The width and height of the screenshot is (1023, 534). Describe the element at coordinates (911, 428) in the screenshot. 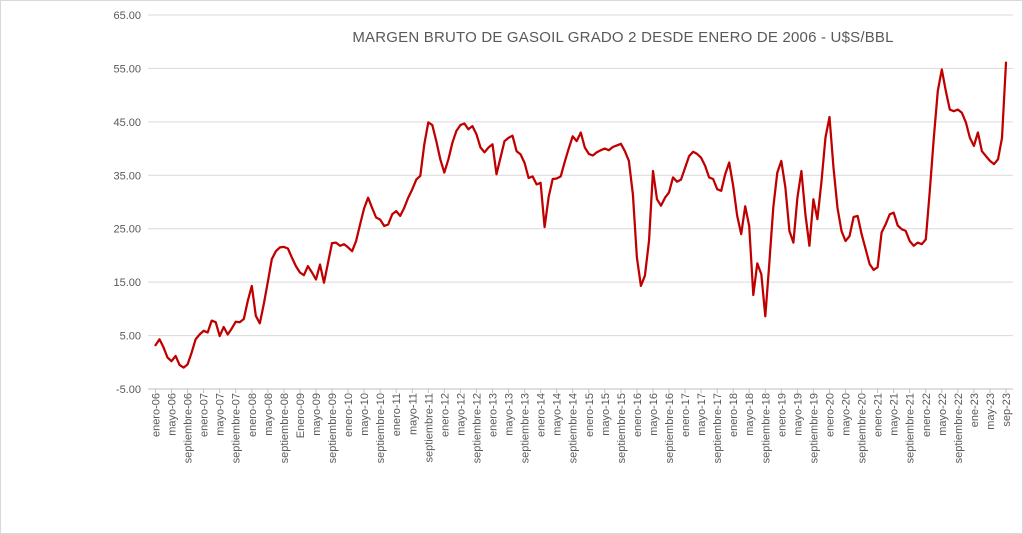

I see `x-axis-tick-label: septiembre-21` at that location.